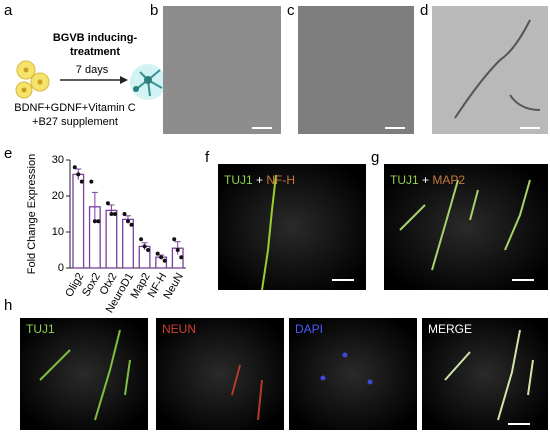  What do you see at coordinates (58, 232) in the screenshot?
I see `y-tick-label: 10` at bounding box center [58, 232].